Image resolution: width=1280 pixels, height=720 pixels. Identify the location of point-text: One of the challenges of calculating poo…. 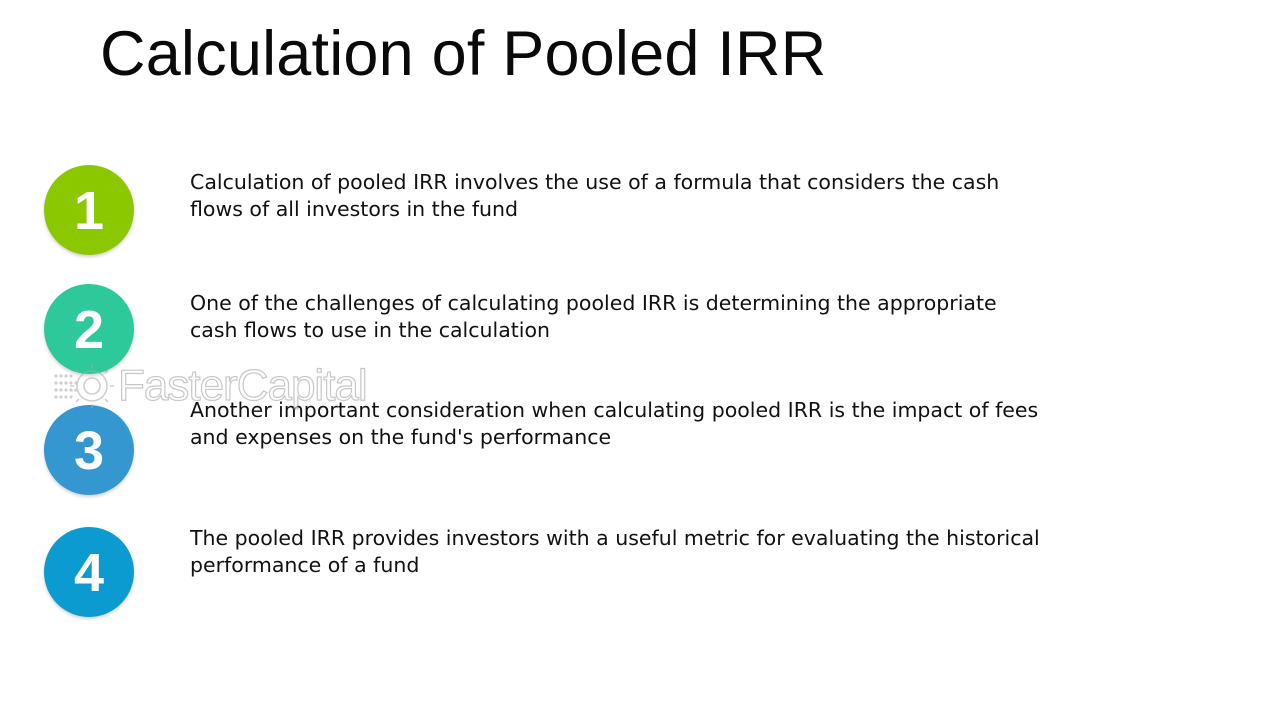
(593, 316).